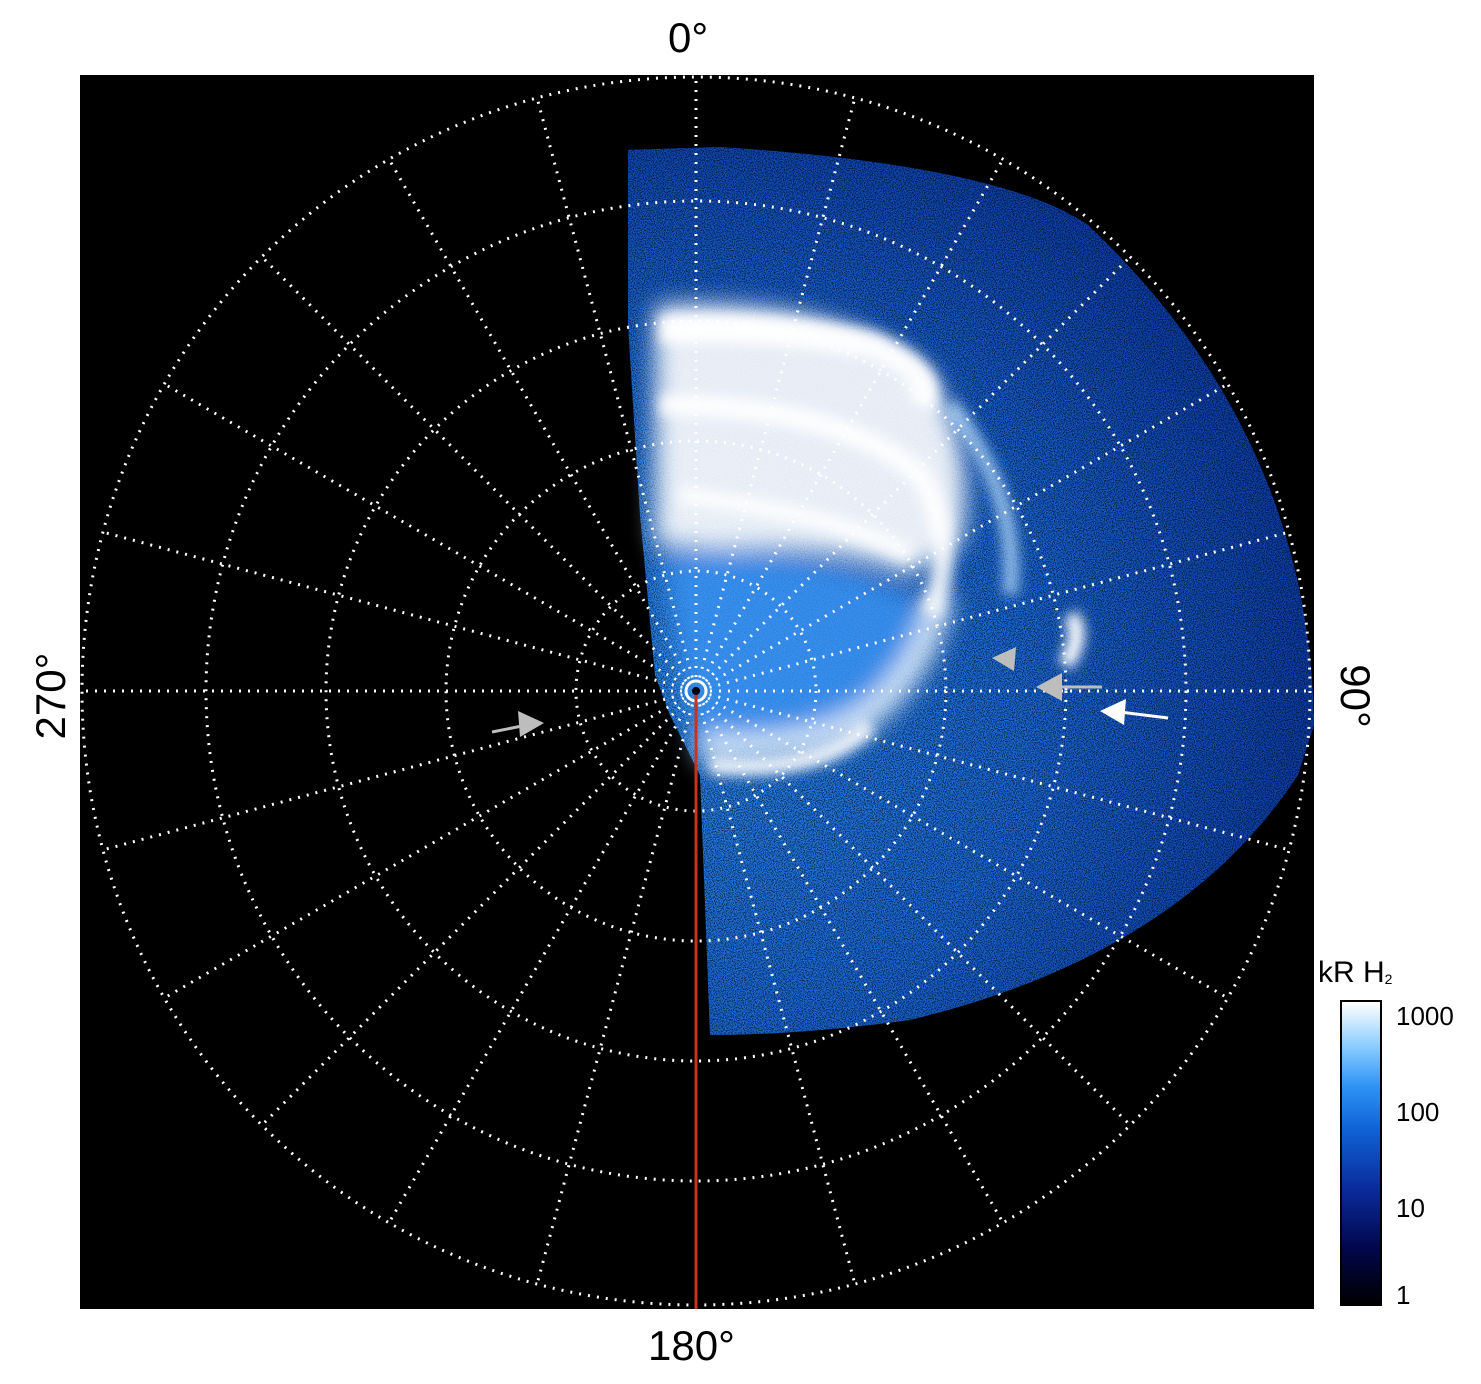  What do you see at coordinates (1410, 1208) in the screenshot?
I see `colorbar-tick: 10` at bounding box center [1410, 1208].